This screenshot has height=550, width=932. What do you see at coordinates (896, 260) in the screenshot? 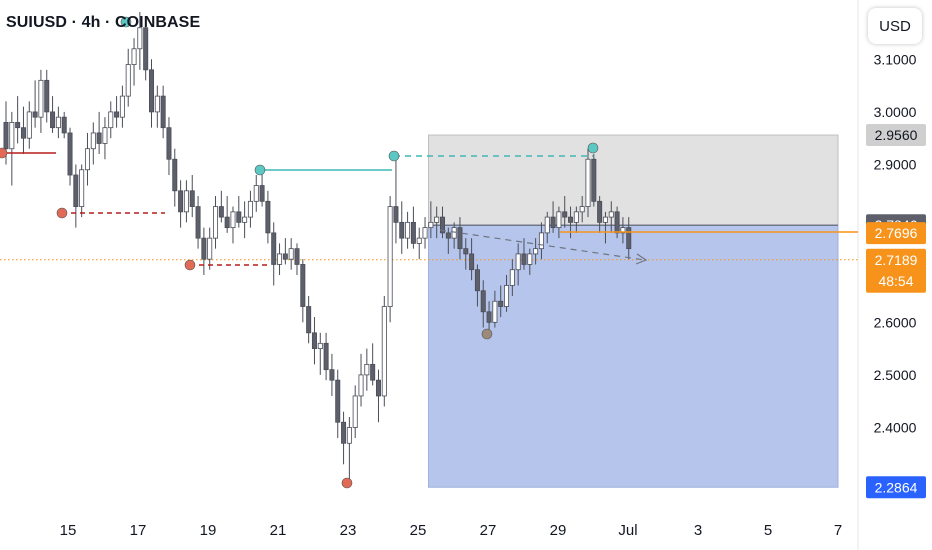
I see `price-label-text: 2.7189` at bounding box center [896, 260].